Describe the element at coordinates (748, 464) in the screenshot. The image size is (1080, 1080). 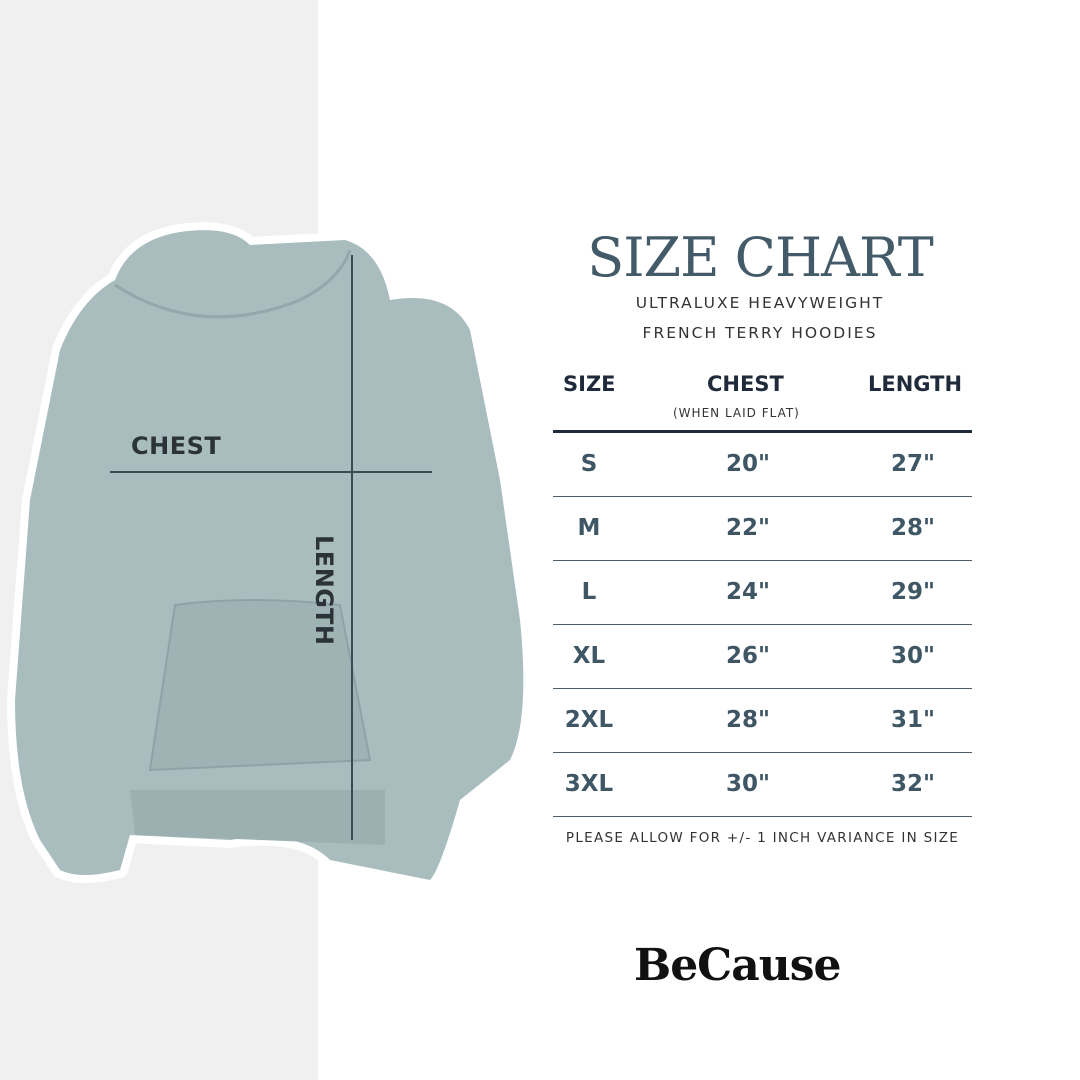
I see `chest-cell: 20"` at that location.